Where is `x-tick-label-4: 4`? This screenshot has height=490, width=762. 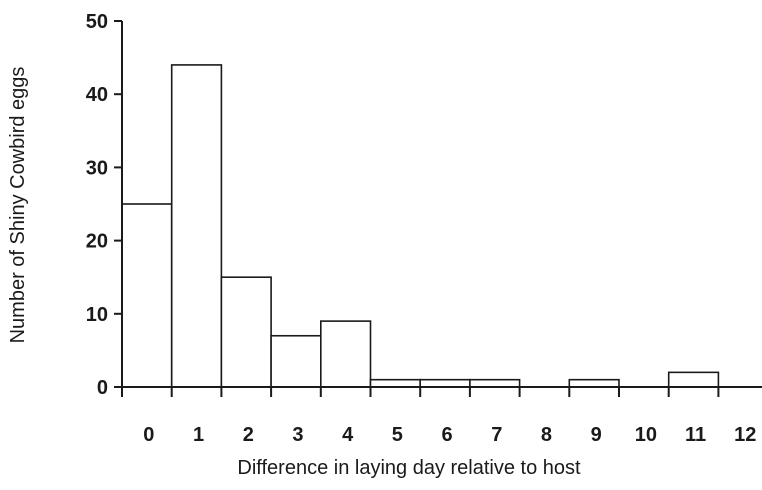 x-tick-label-4: 4 is located at coordinates (348, 435).